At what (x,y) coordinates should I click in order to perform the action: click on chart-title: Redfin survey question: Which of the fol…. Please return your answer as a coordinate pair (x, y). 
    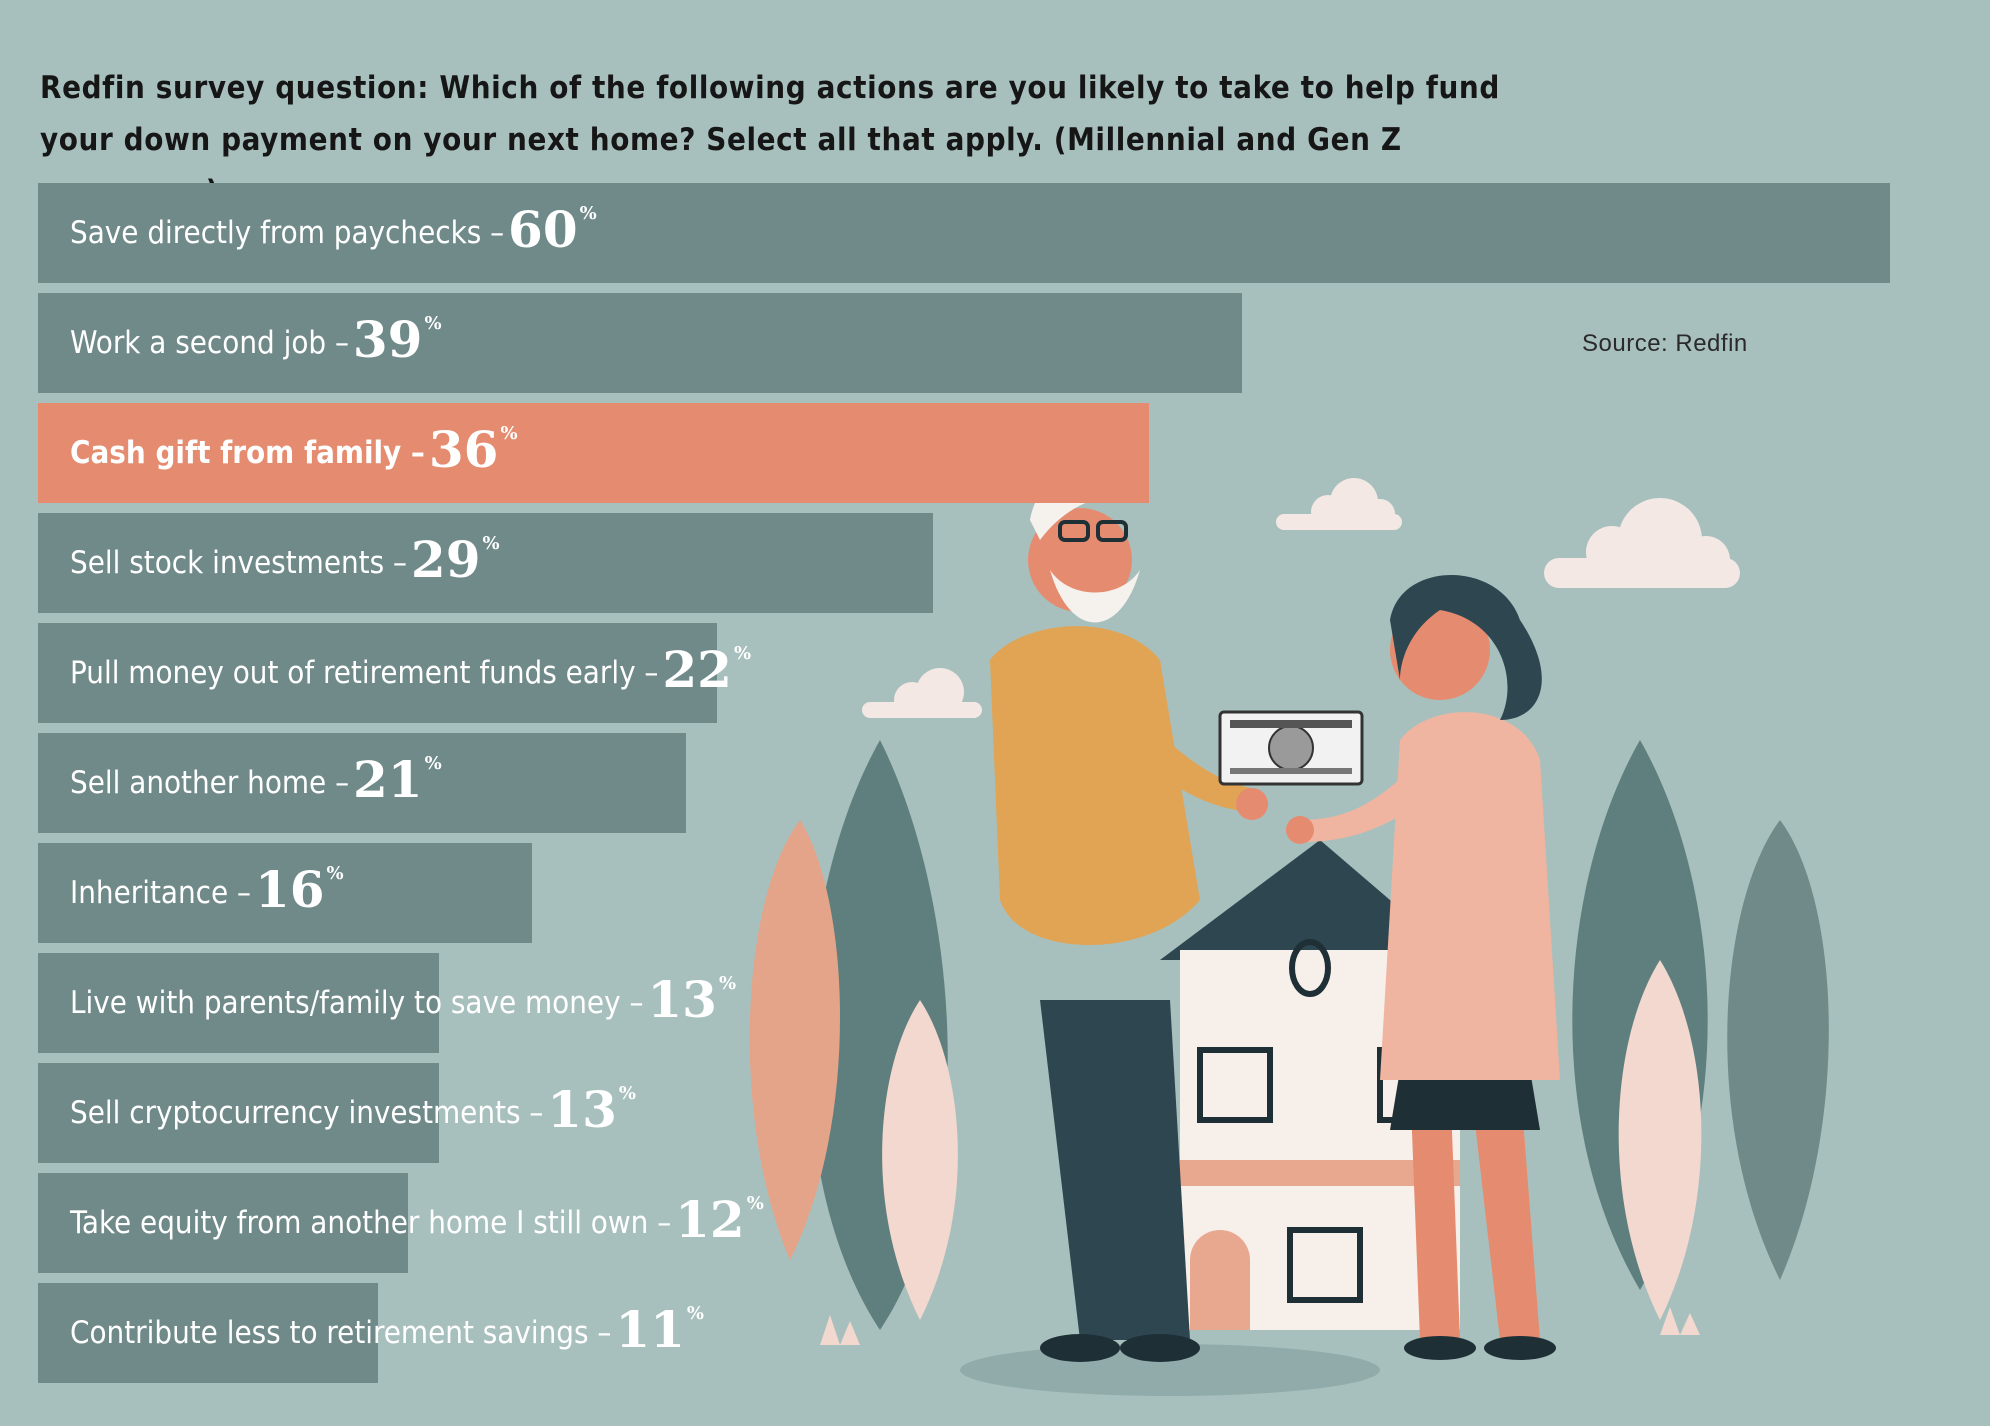
    Looking at the image, I should click on (770, 140).